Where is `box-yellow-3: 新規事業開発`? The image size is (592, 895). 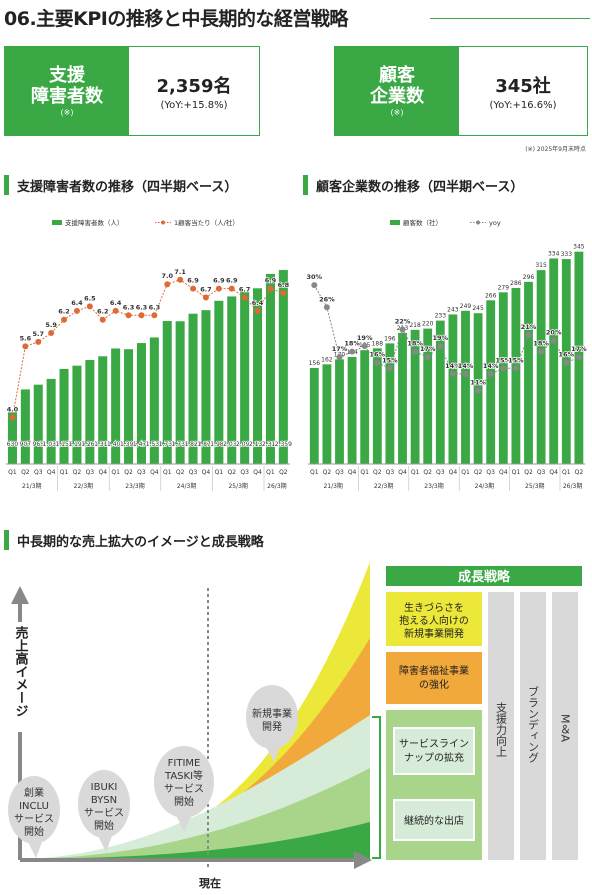
box-yellow-3: 新規事業開発 is located at coordinates (434, 633).